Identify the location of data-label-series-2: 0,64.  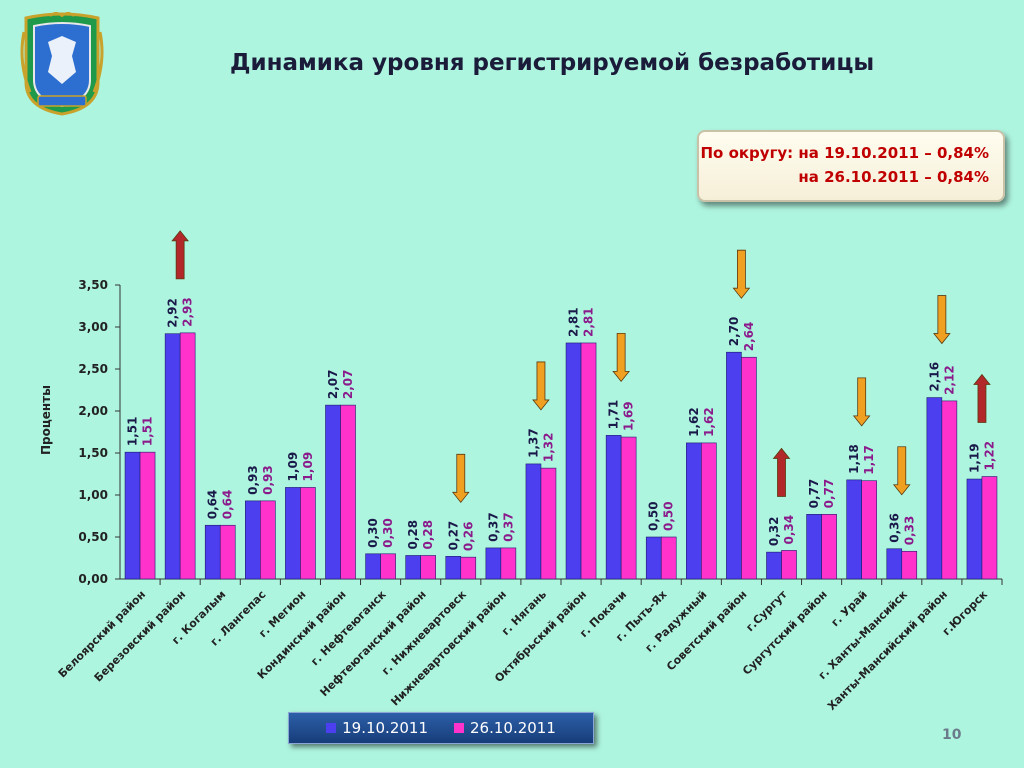
(228, 505).